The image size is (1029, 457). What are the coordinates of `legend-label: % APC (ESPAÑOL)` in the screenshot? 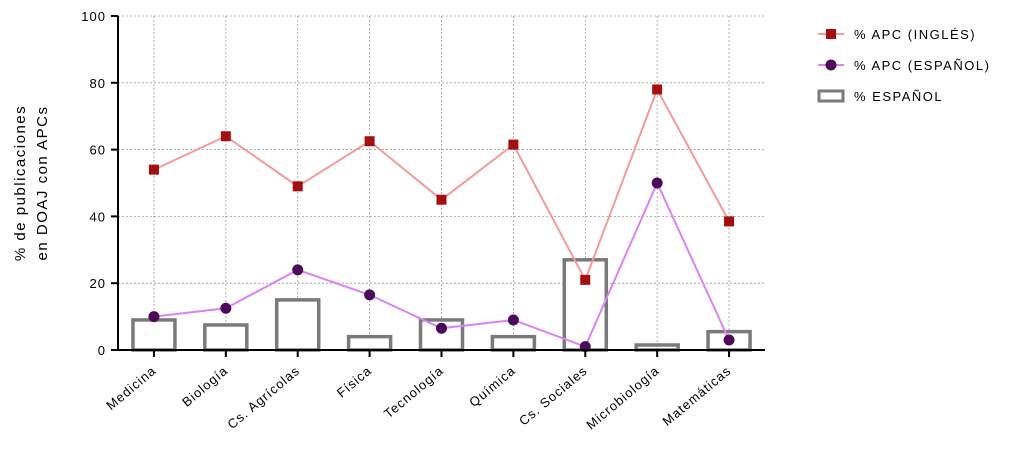 It's located at (922, 65).